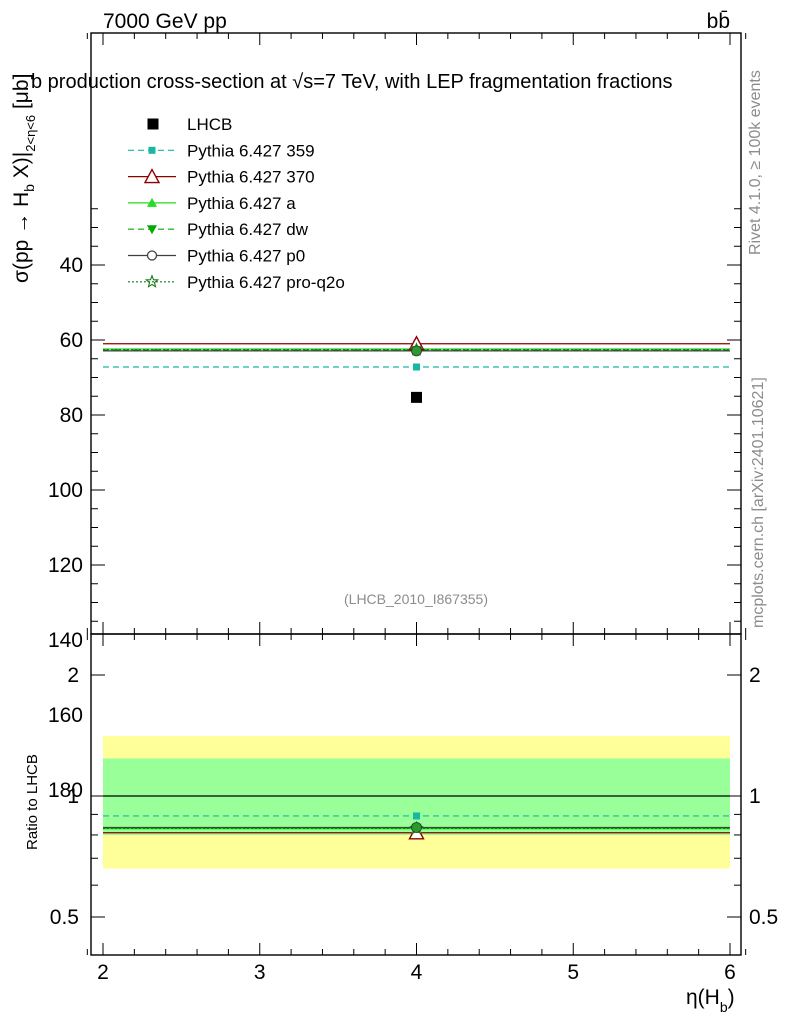  I want to click on y-tick-label-main: 180, so click(65, 790).